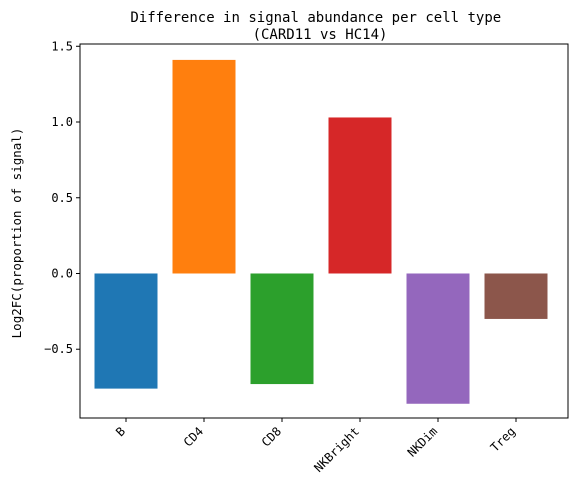 This screenshot has width=578, height=494. I want to click on y-tick-label: 1.5, so click(62, 46).